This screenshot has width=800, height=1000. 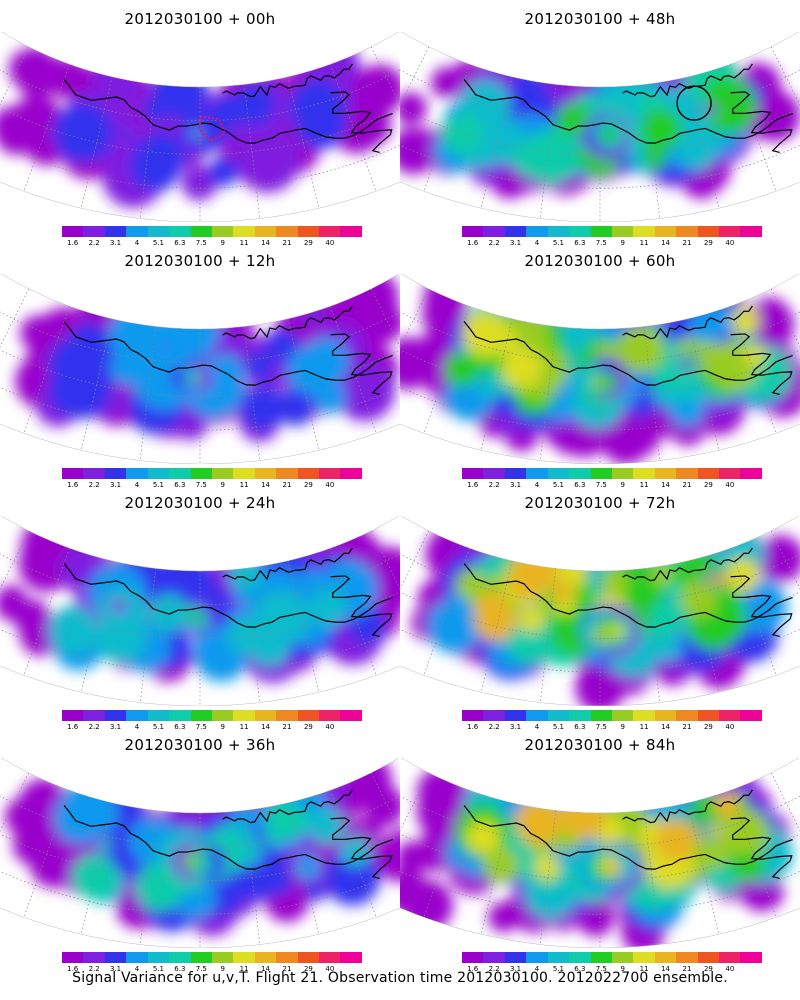 What do you see at coordinates (600, 503) in the screenshot?
I see `panel-title: 2012030100 + 72h` at bounding box center [600, 503].